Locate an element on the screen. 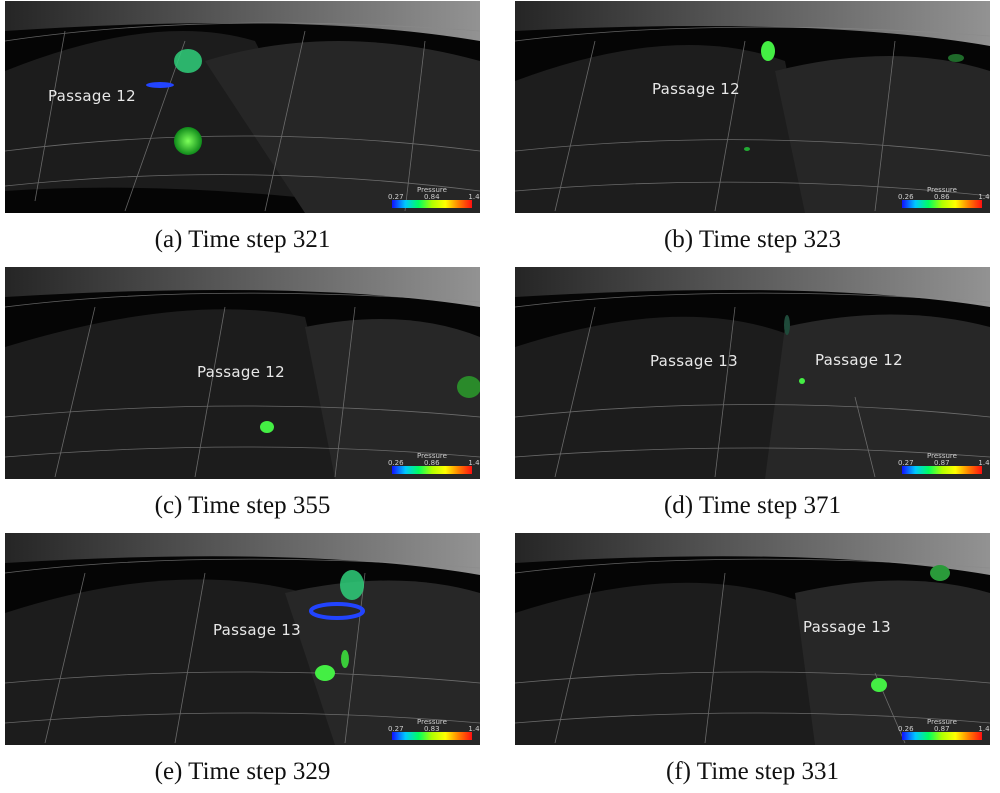 Image resolution: width=1000 pixels, height=793 pixels. blade-render-e is located at coordinates (242, 639).